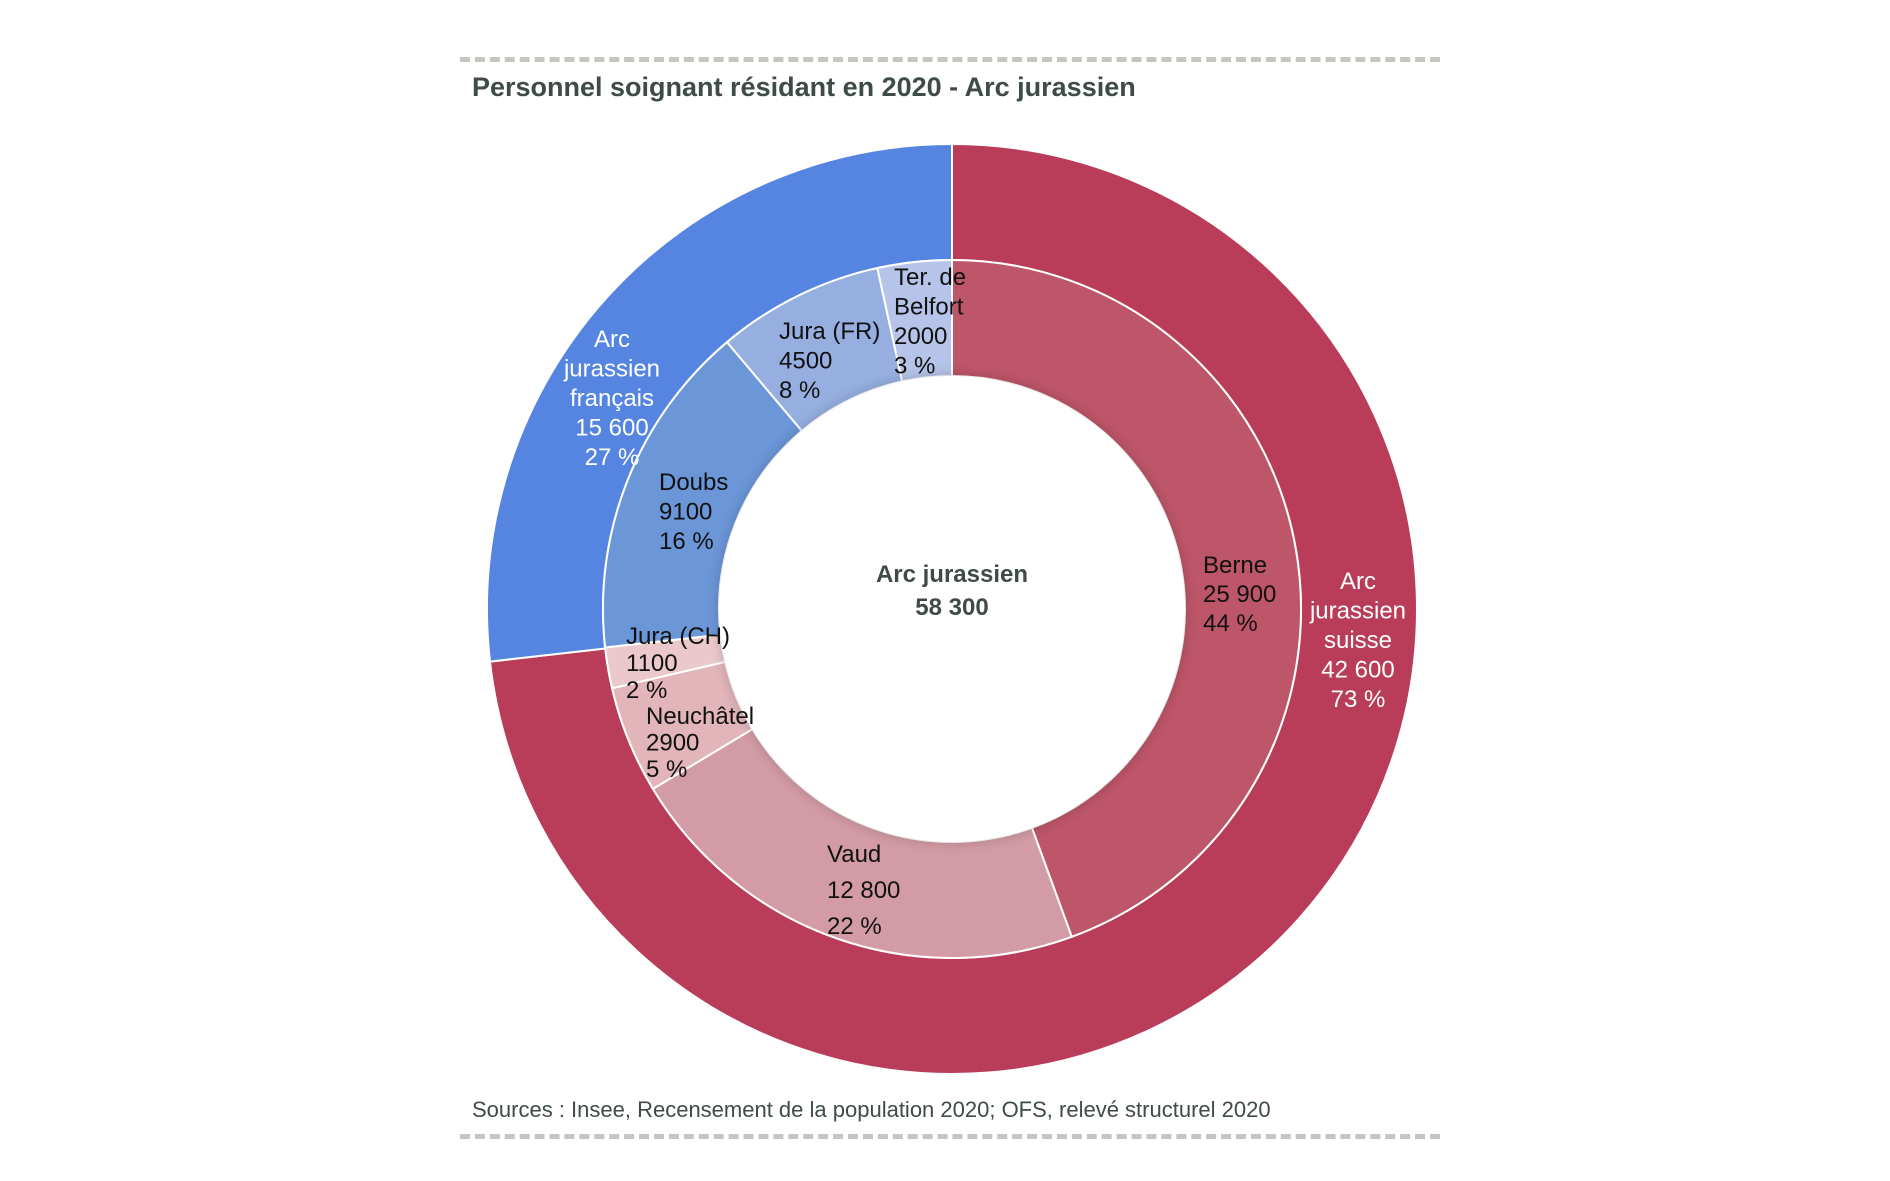 The image size is (1890, 1181). What do you see at coordinates (700, 716) in the screenshot?
I see `inner-label-line: Neuchâtel` at bounding box center [700, 716].